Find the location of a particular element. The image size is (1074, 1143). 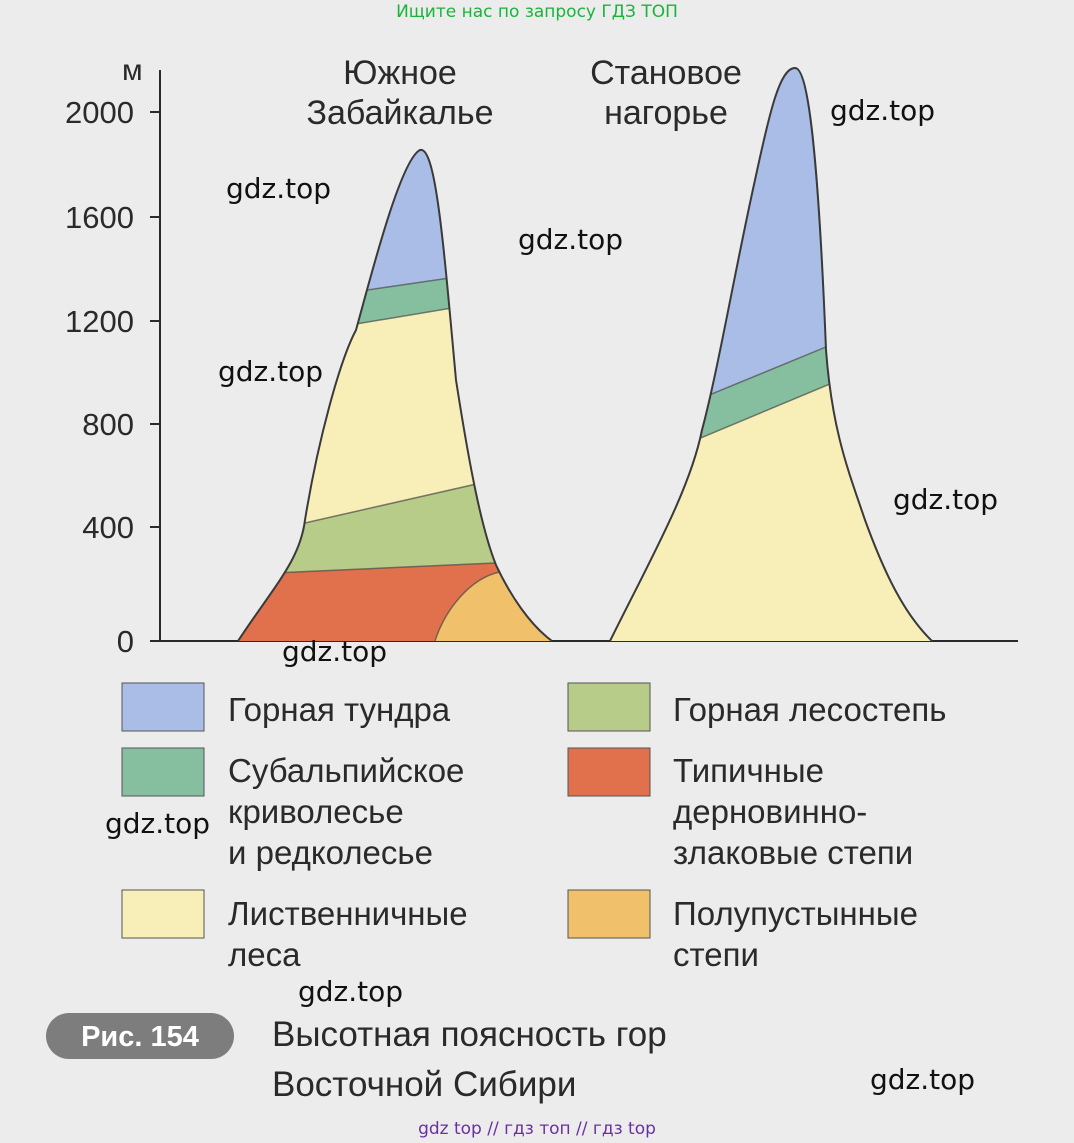

legend-item: Лиственничные леса is located at coordinates (294, 931).